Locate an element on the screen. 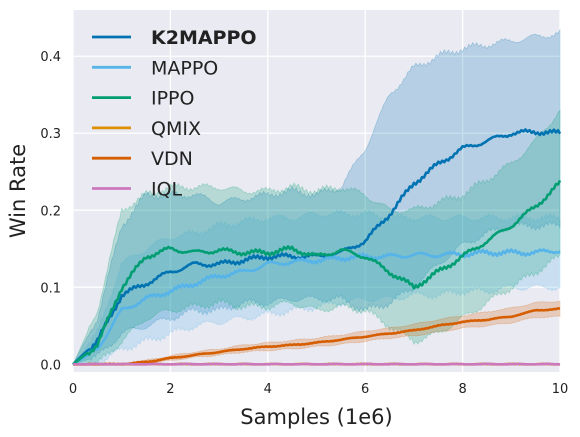  x-tick-label: 6 is located at coordinates (365, 389).